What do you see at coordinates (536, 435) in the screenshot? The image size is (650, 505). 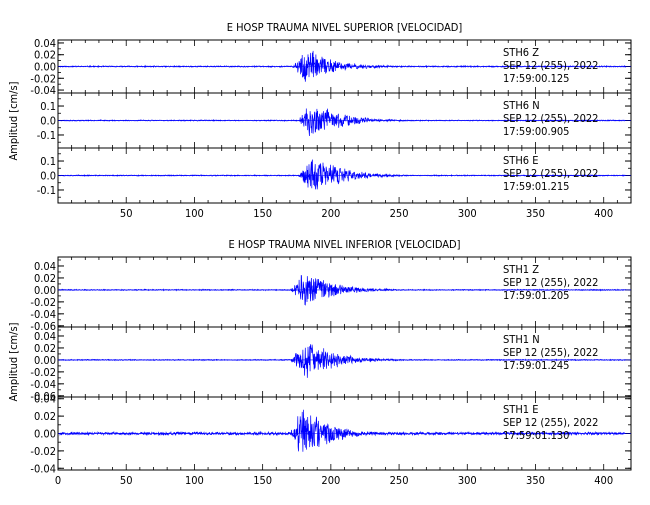 I see `trace-time: 17:59:01.130` at bounding box center [536, 435].